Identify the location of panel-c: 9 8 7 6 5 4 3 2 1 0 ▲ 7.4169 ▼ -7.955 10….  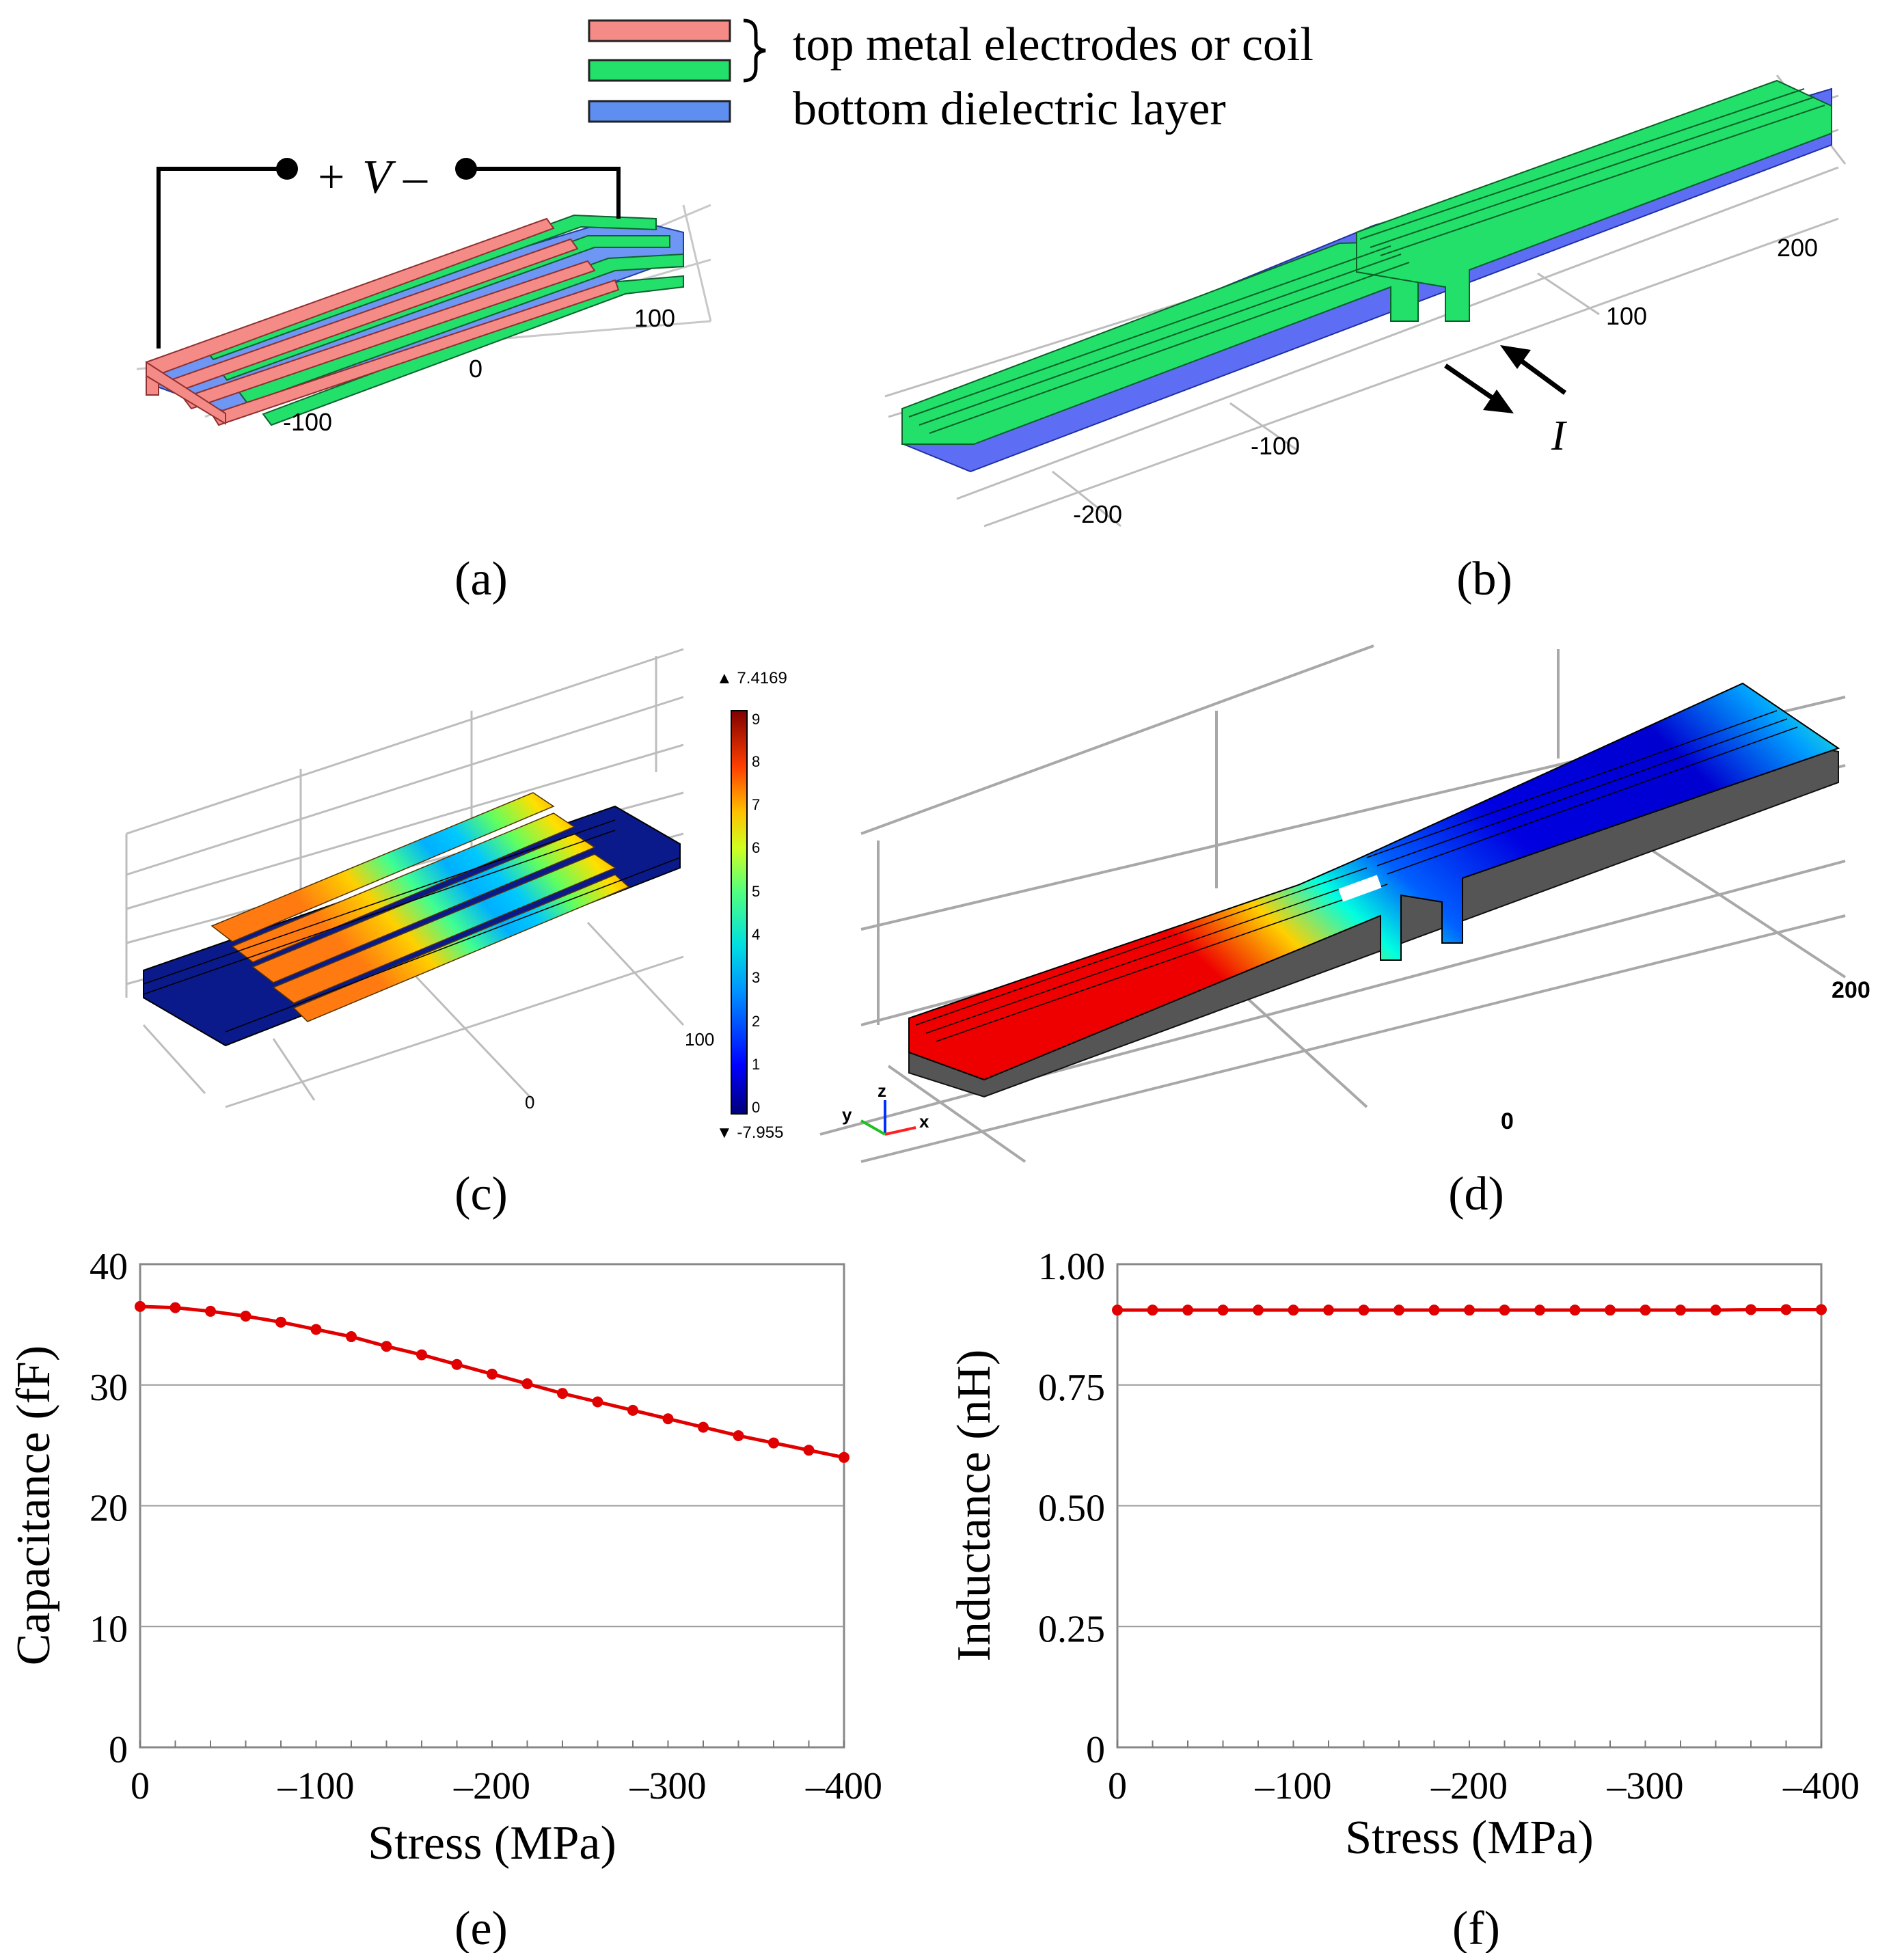
(456, 934).